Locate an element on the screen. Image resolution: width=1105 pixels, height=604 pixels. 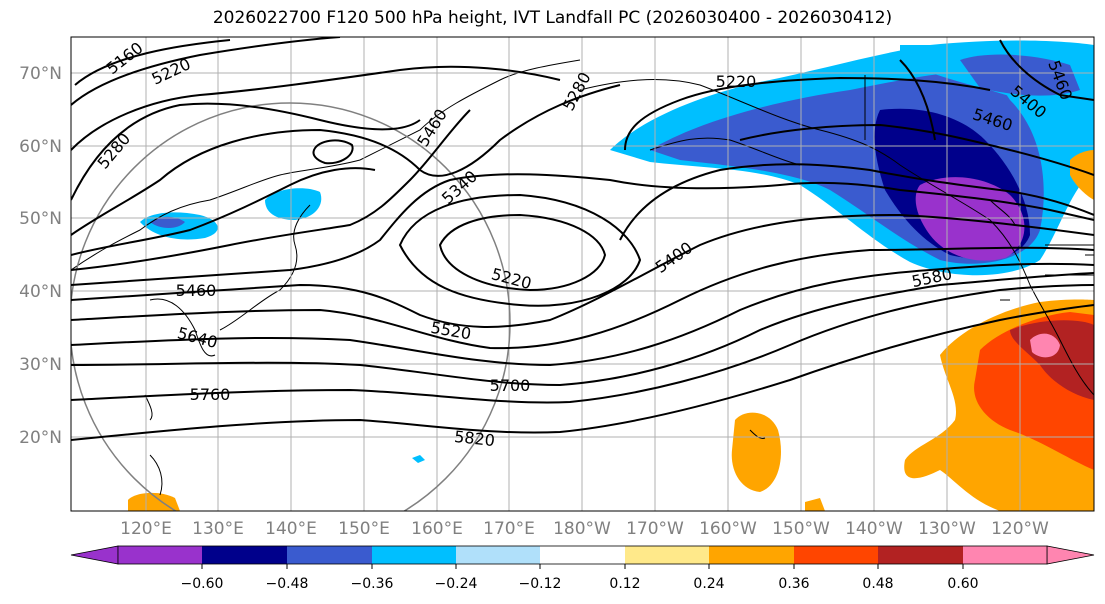
lon-label: 150°W is located at coordinates (801, 529).